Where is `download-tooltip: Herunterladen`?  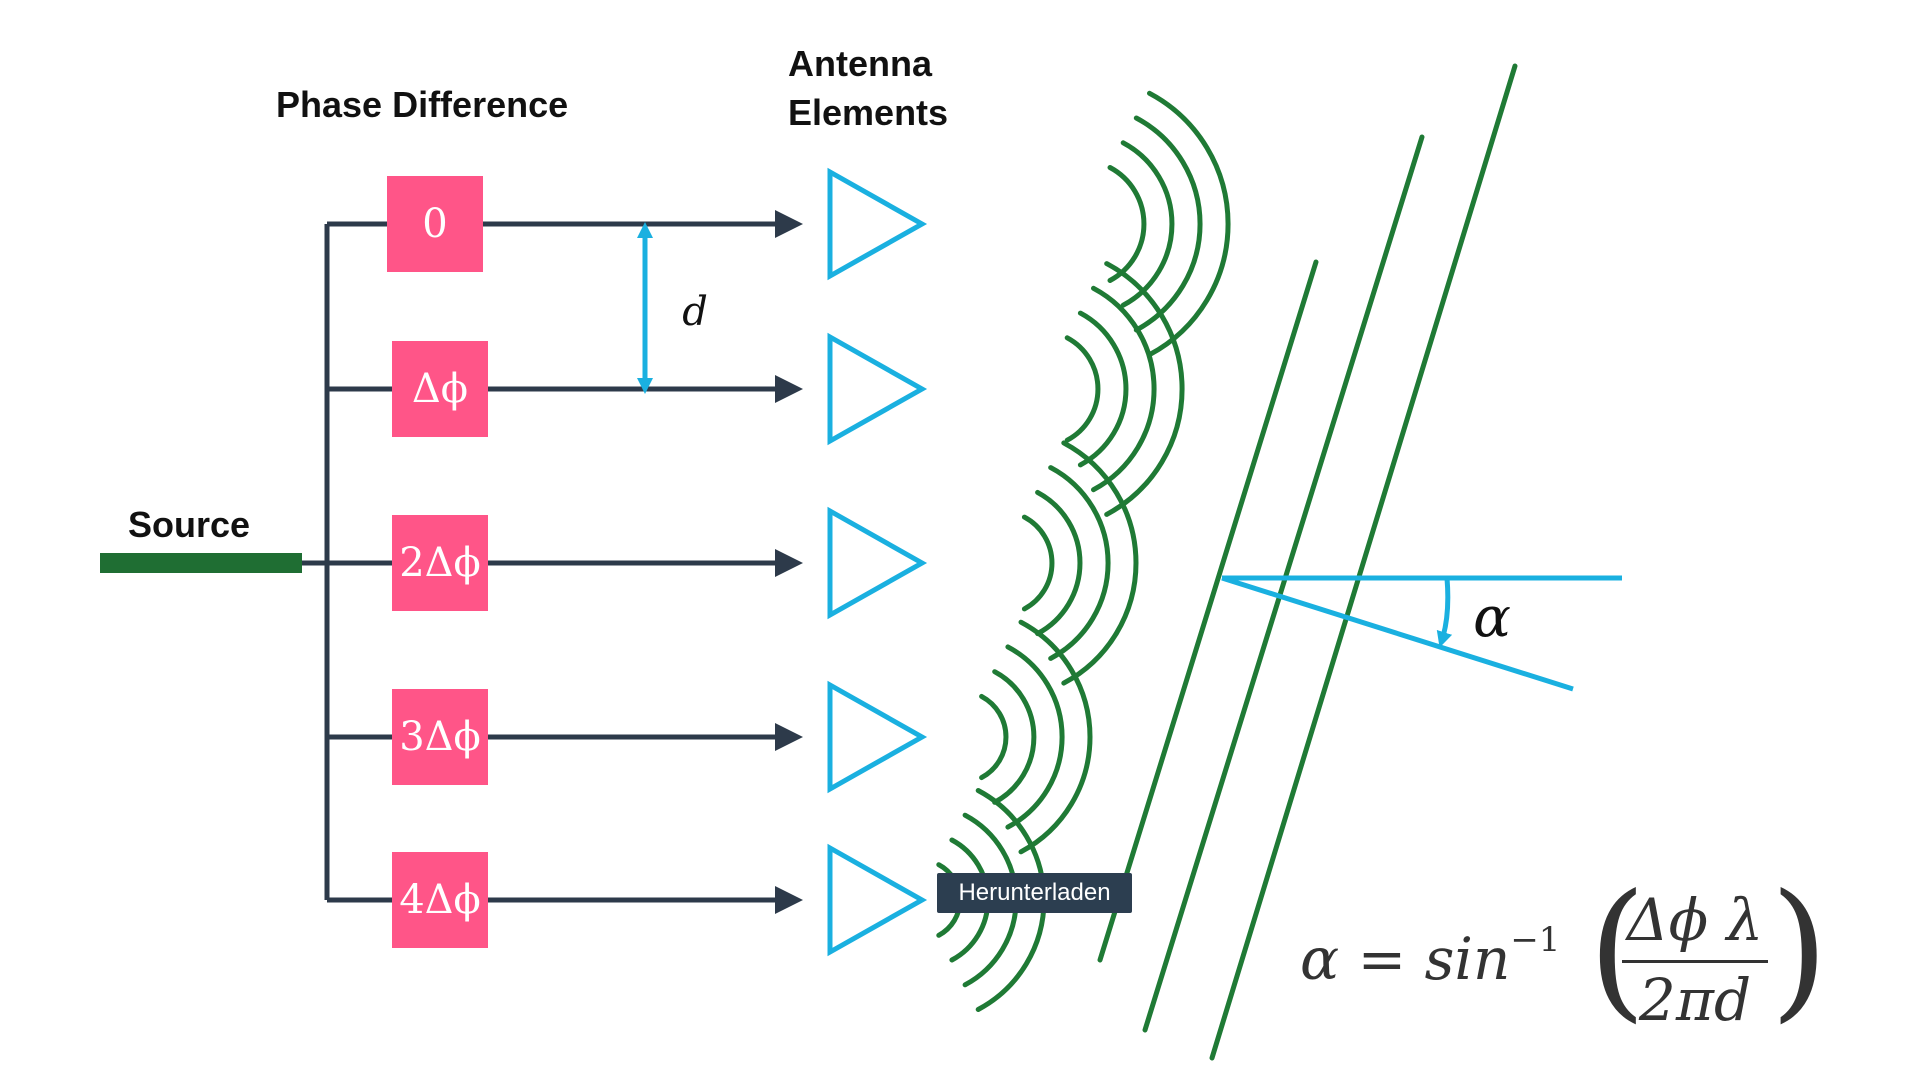
download-tooltip: Herunterladen is located at coordinates (1034, 893).